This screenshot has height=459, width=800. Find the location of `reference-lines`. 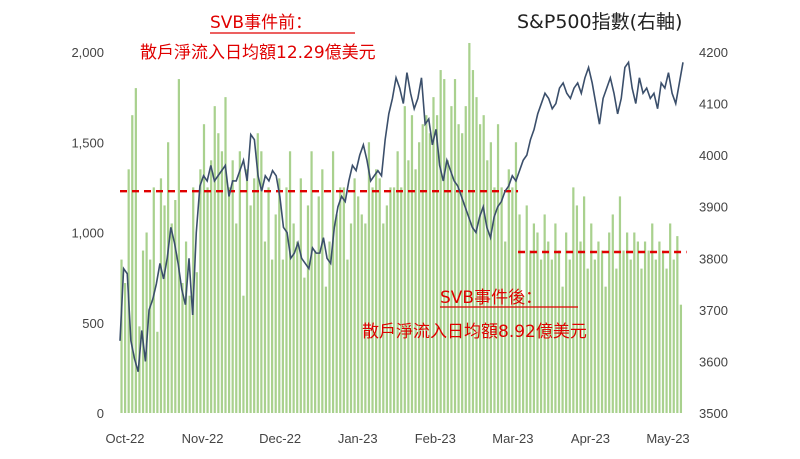

reference-lines is located at coordinates (403, 221).